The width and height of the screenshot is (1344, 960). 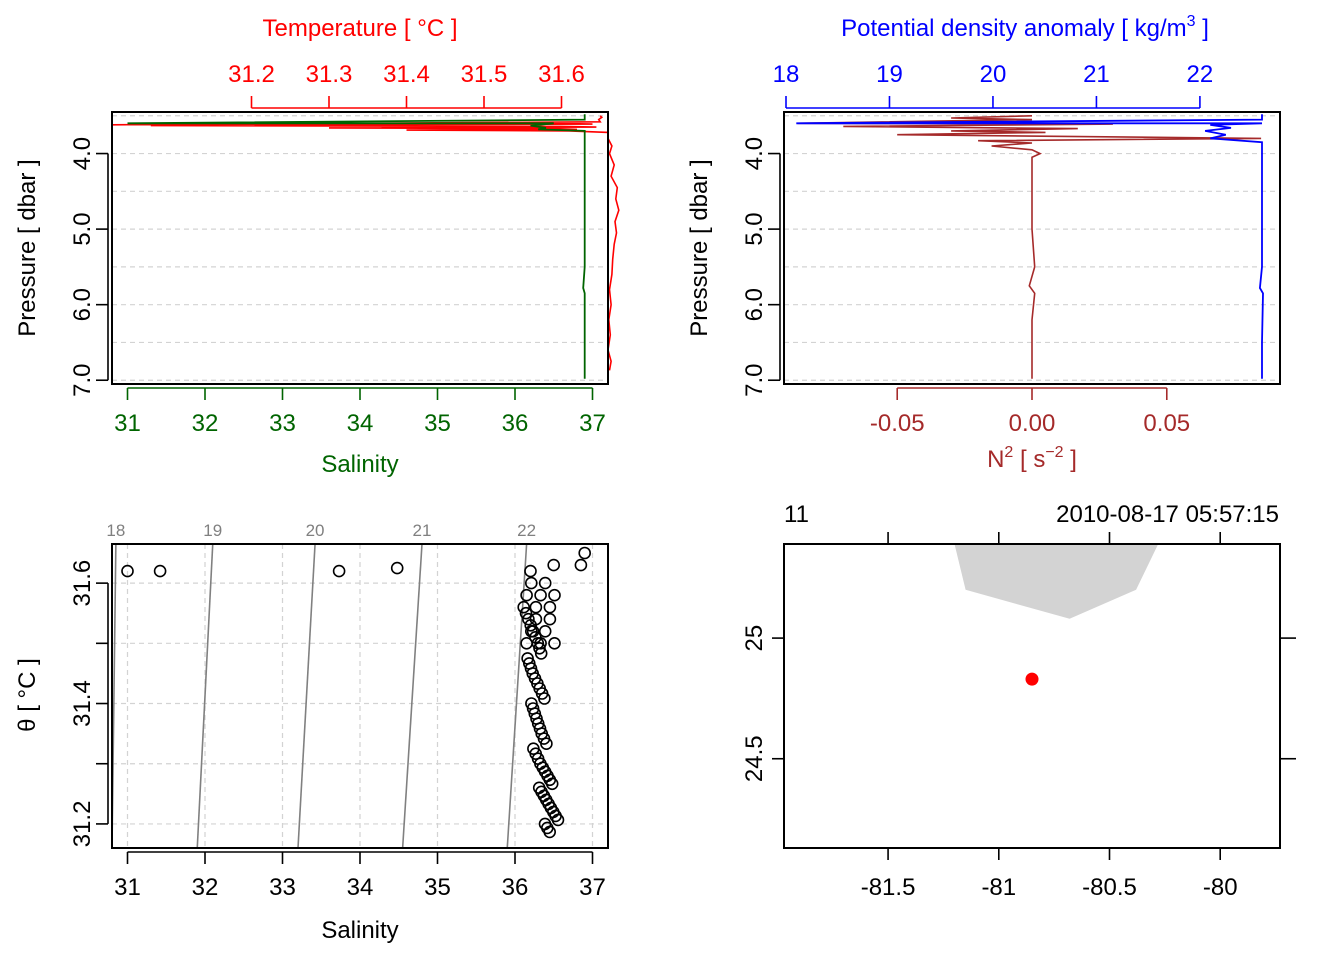 What do you see at coordinates (889, 74) in the screenshot?
I see `panel2-top-tick-label: 19` at bounding box center [889, 74].